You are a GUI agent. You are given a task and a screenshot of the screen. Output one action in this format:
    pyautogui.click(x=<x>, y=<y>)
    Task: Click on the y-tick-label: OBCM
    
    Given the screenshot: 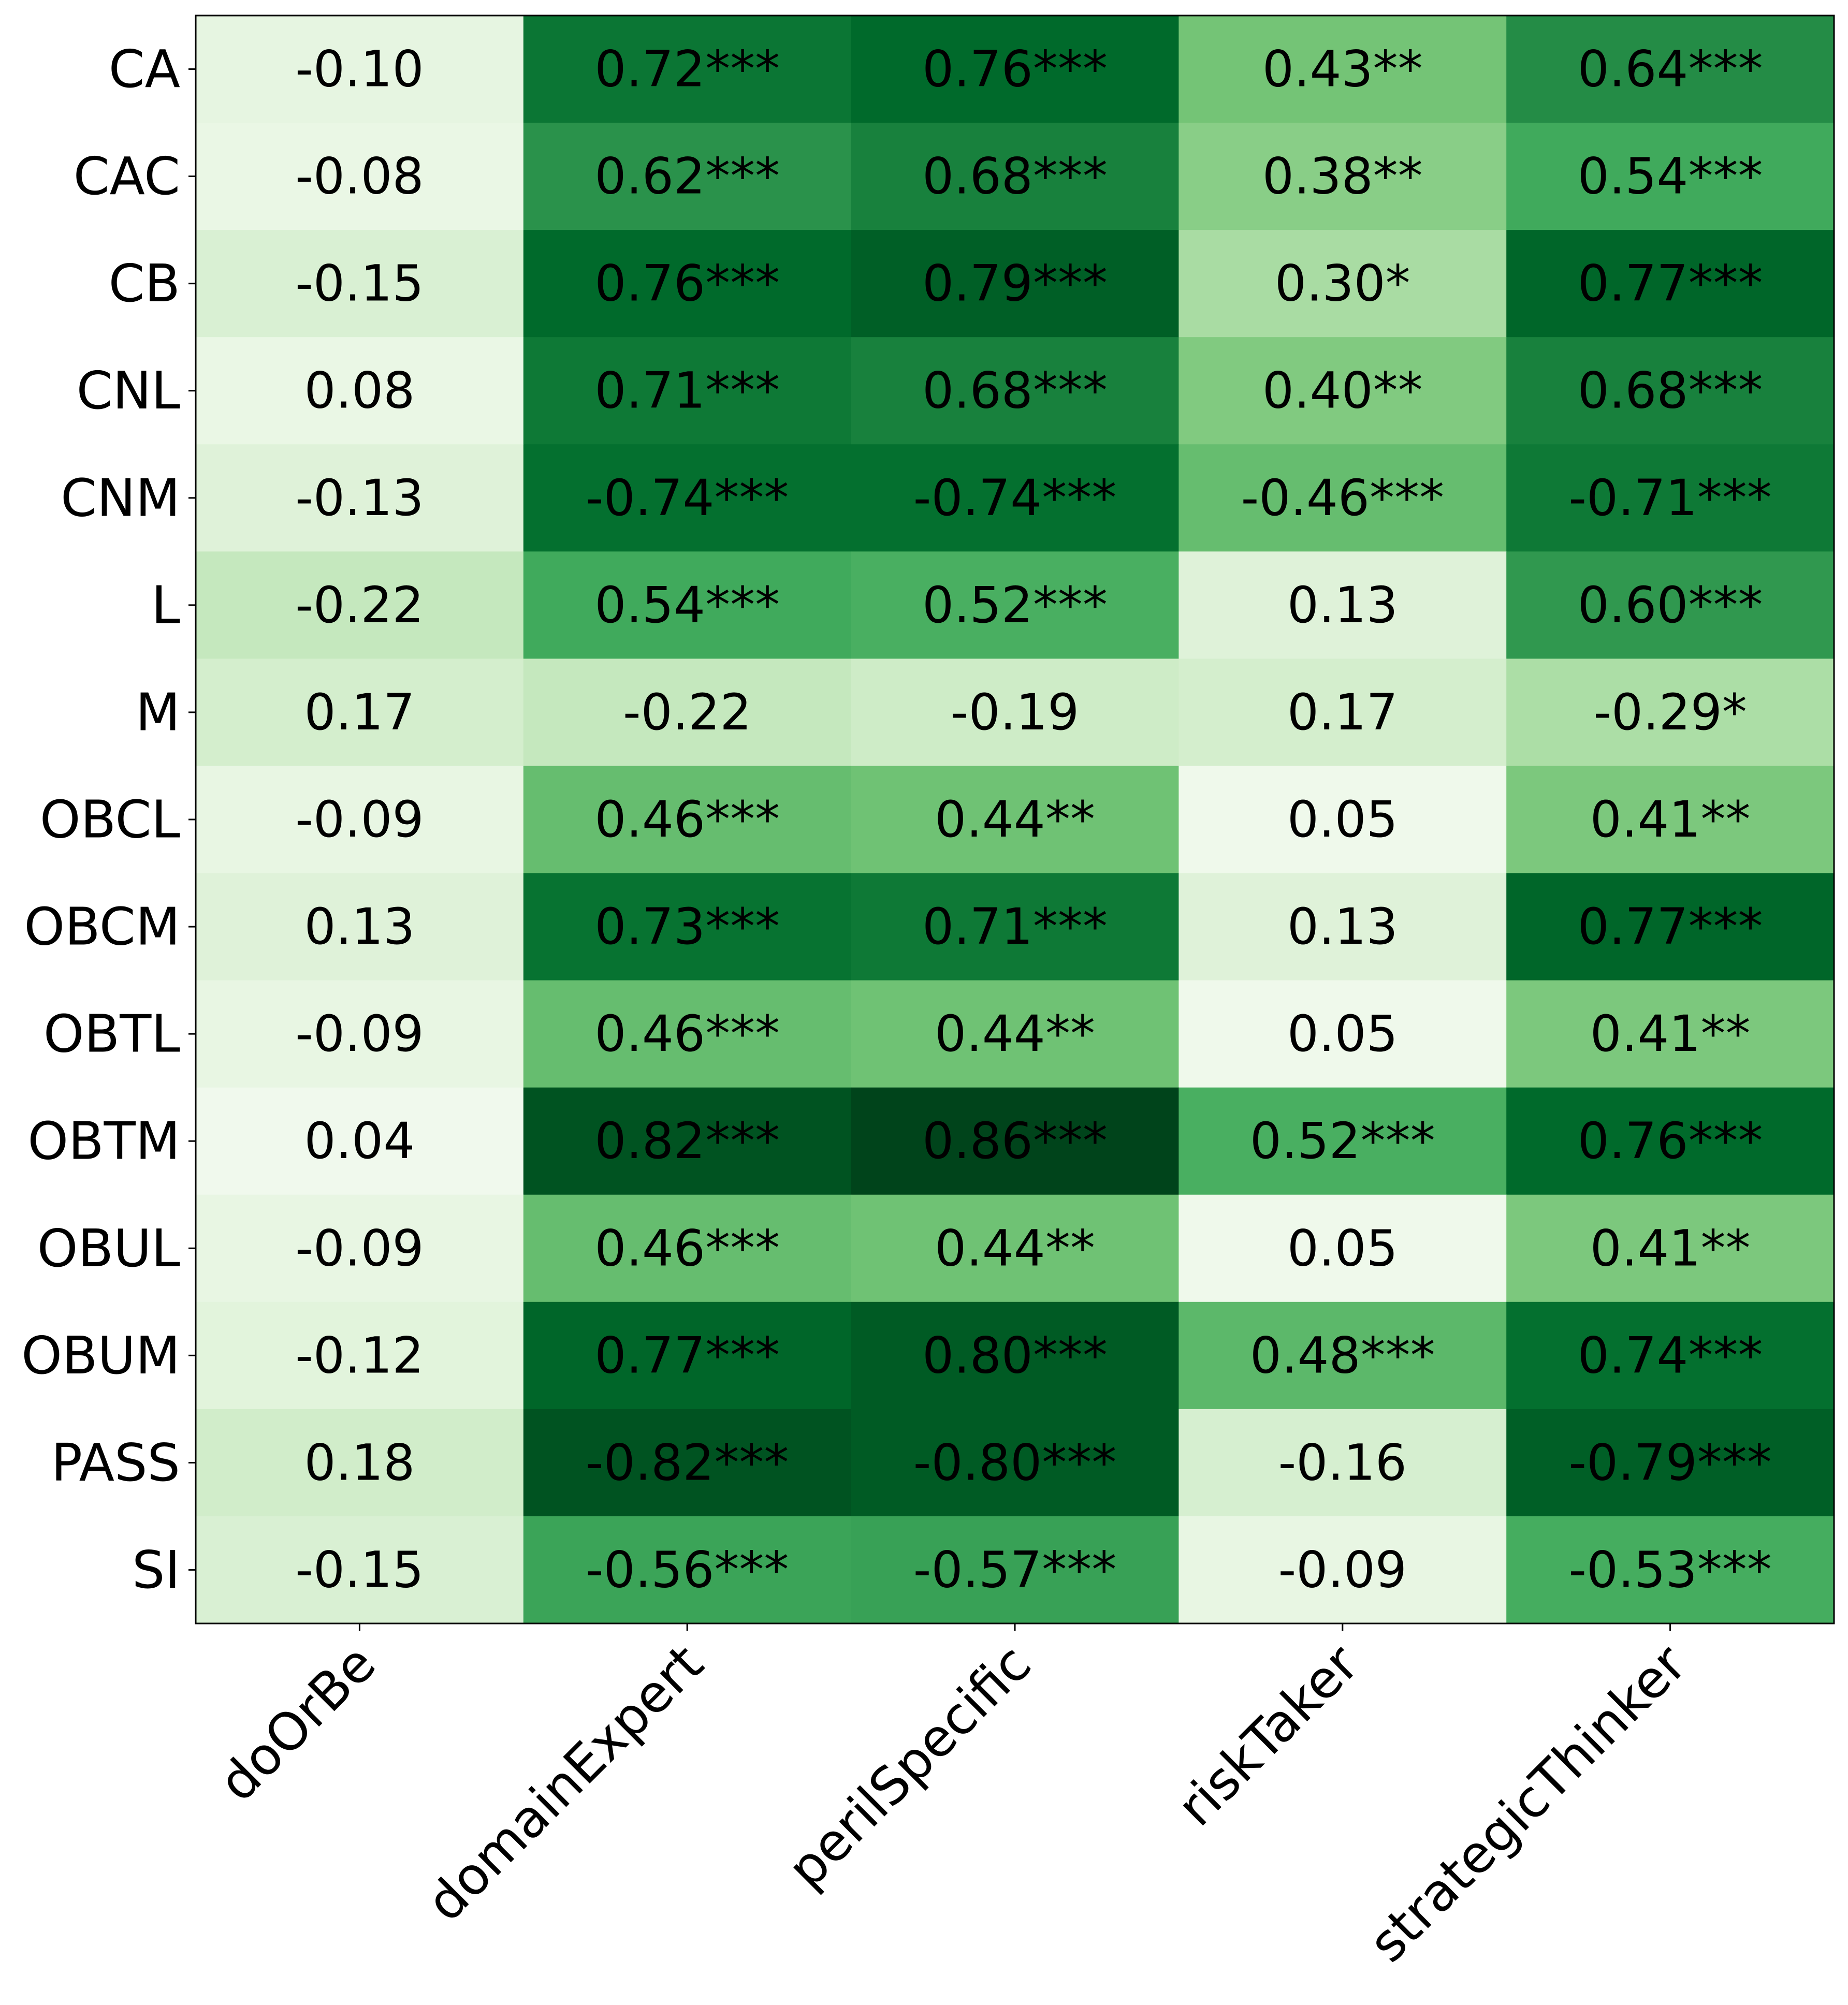 What is the action you would take?
    pyautogui.click(x=102, y=927)
    